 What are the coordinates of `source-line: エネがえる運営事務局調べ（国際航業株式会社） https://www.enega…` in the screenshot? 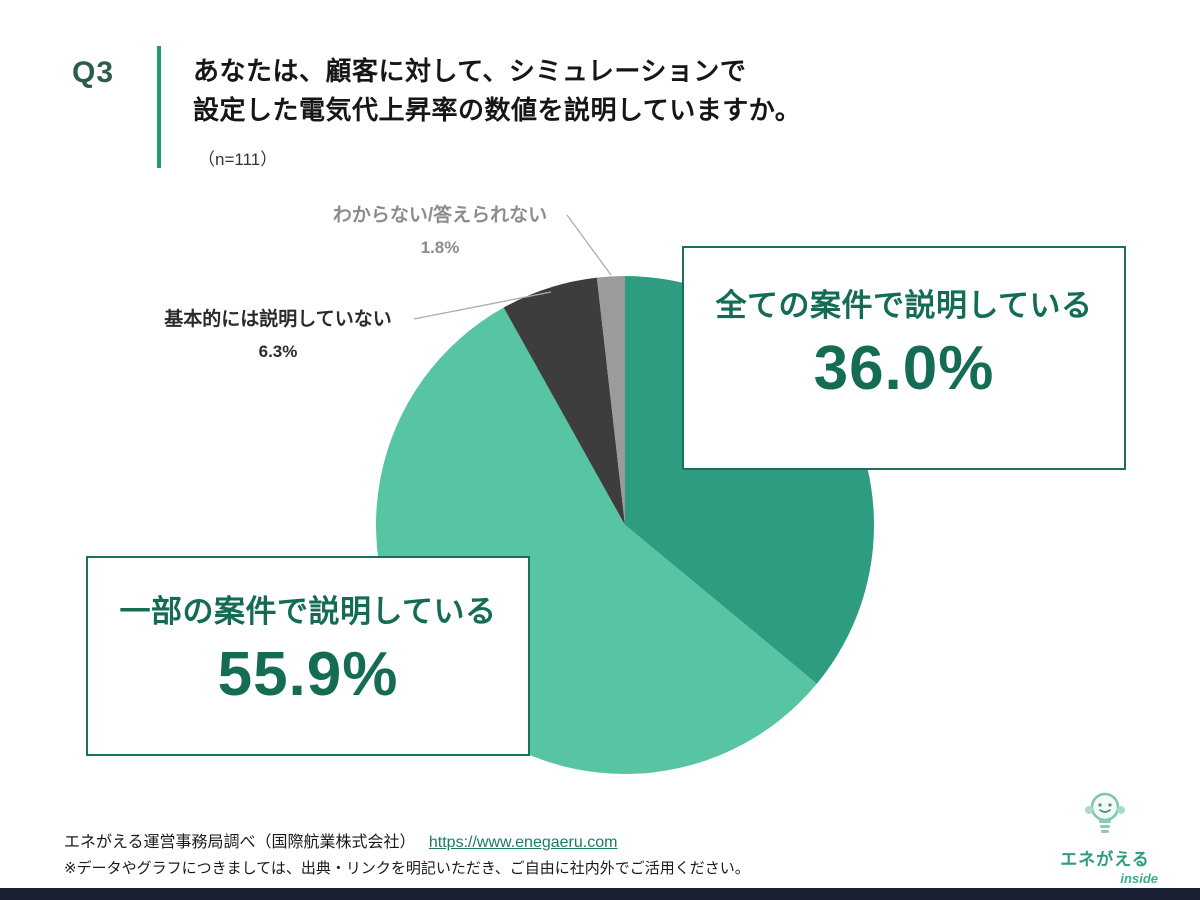 It's located at (340, 840).